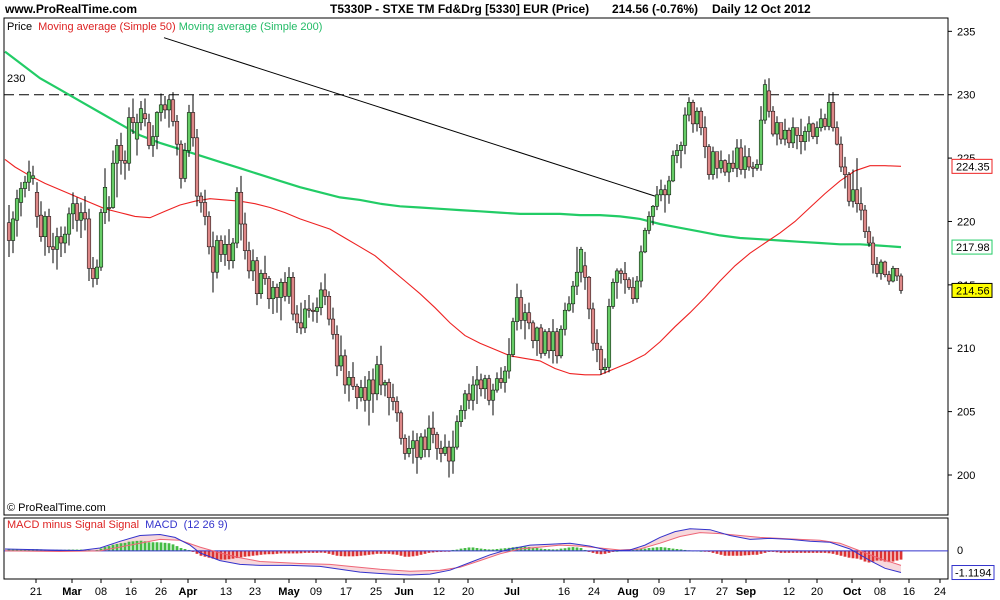  I want to click on x-tick-label: 13, so click(226, 592).